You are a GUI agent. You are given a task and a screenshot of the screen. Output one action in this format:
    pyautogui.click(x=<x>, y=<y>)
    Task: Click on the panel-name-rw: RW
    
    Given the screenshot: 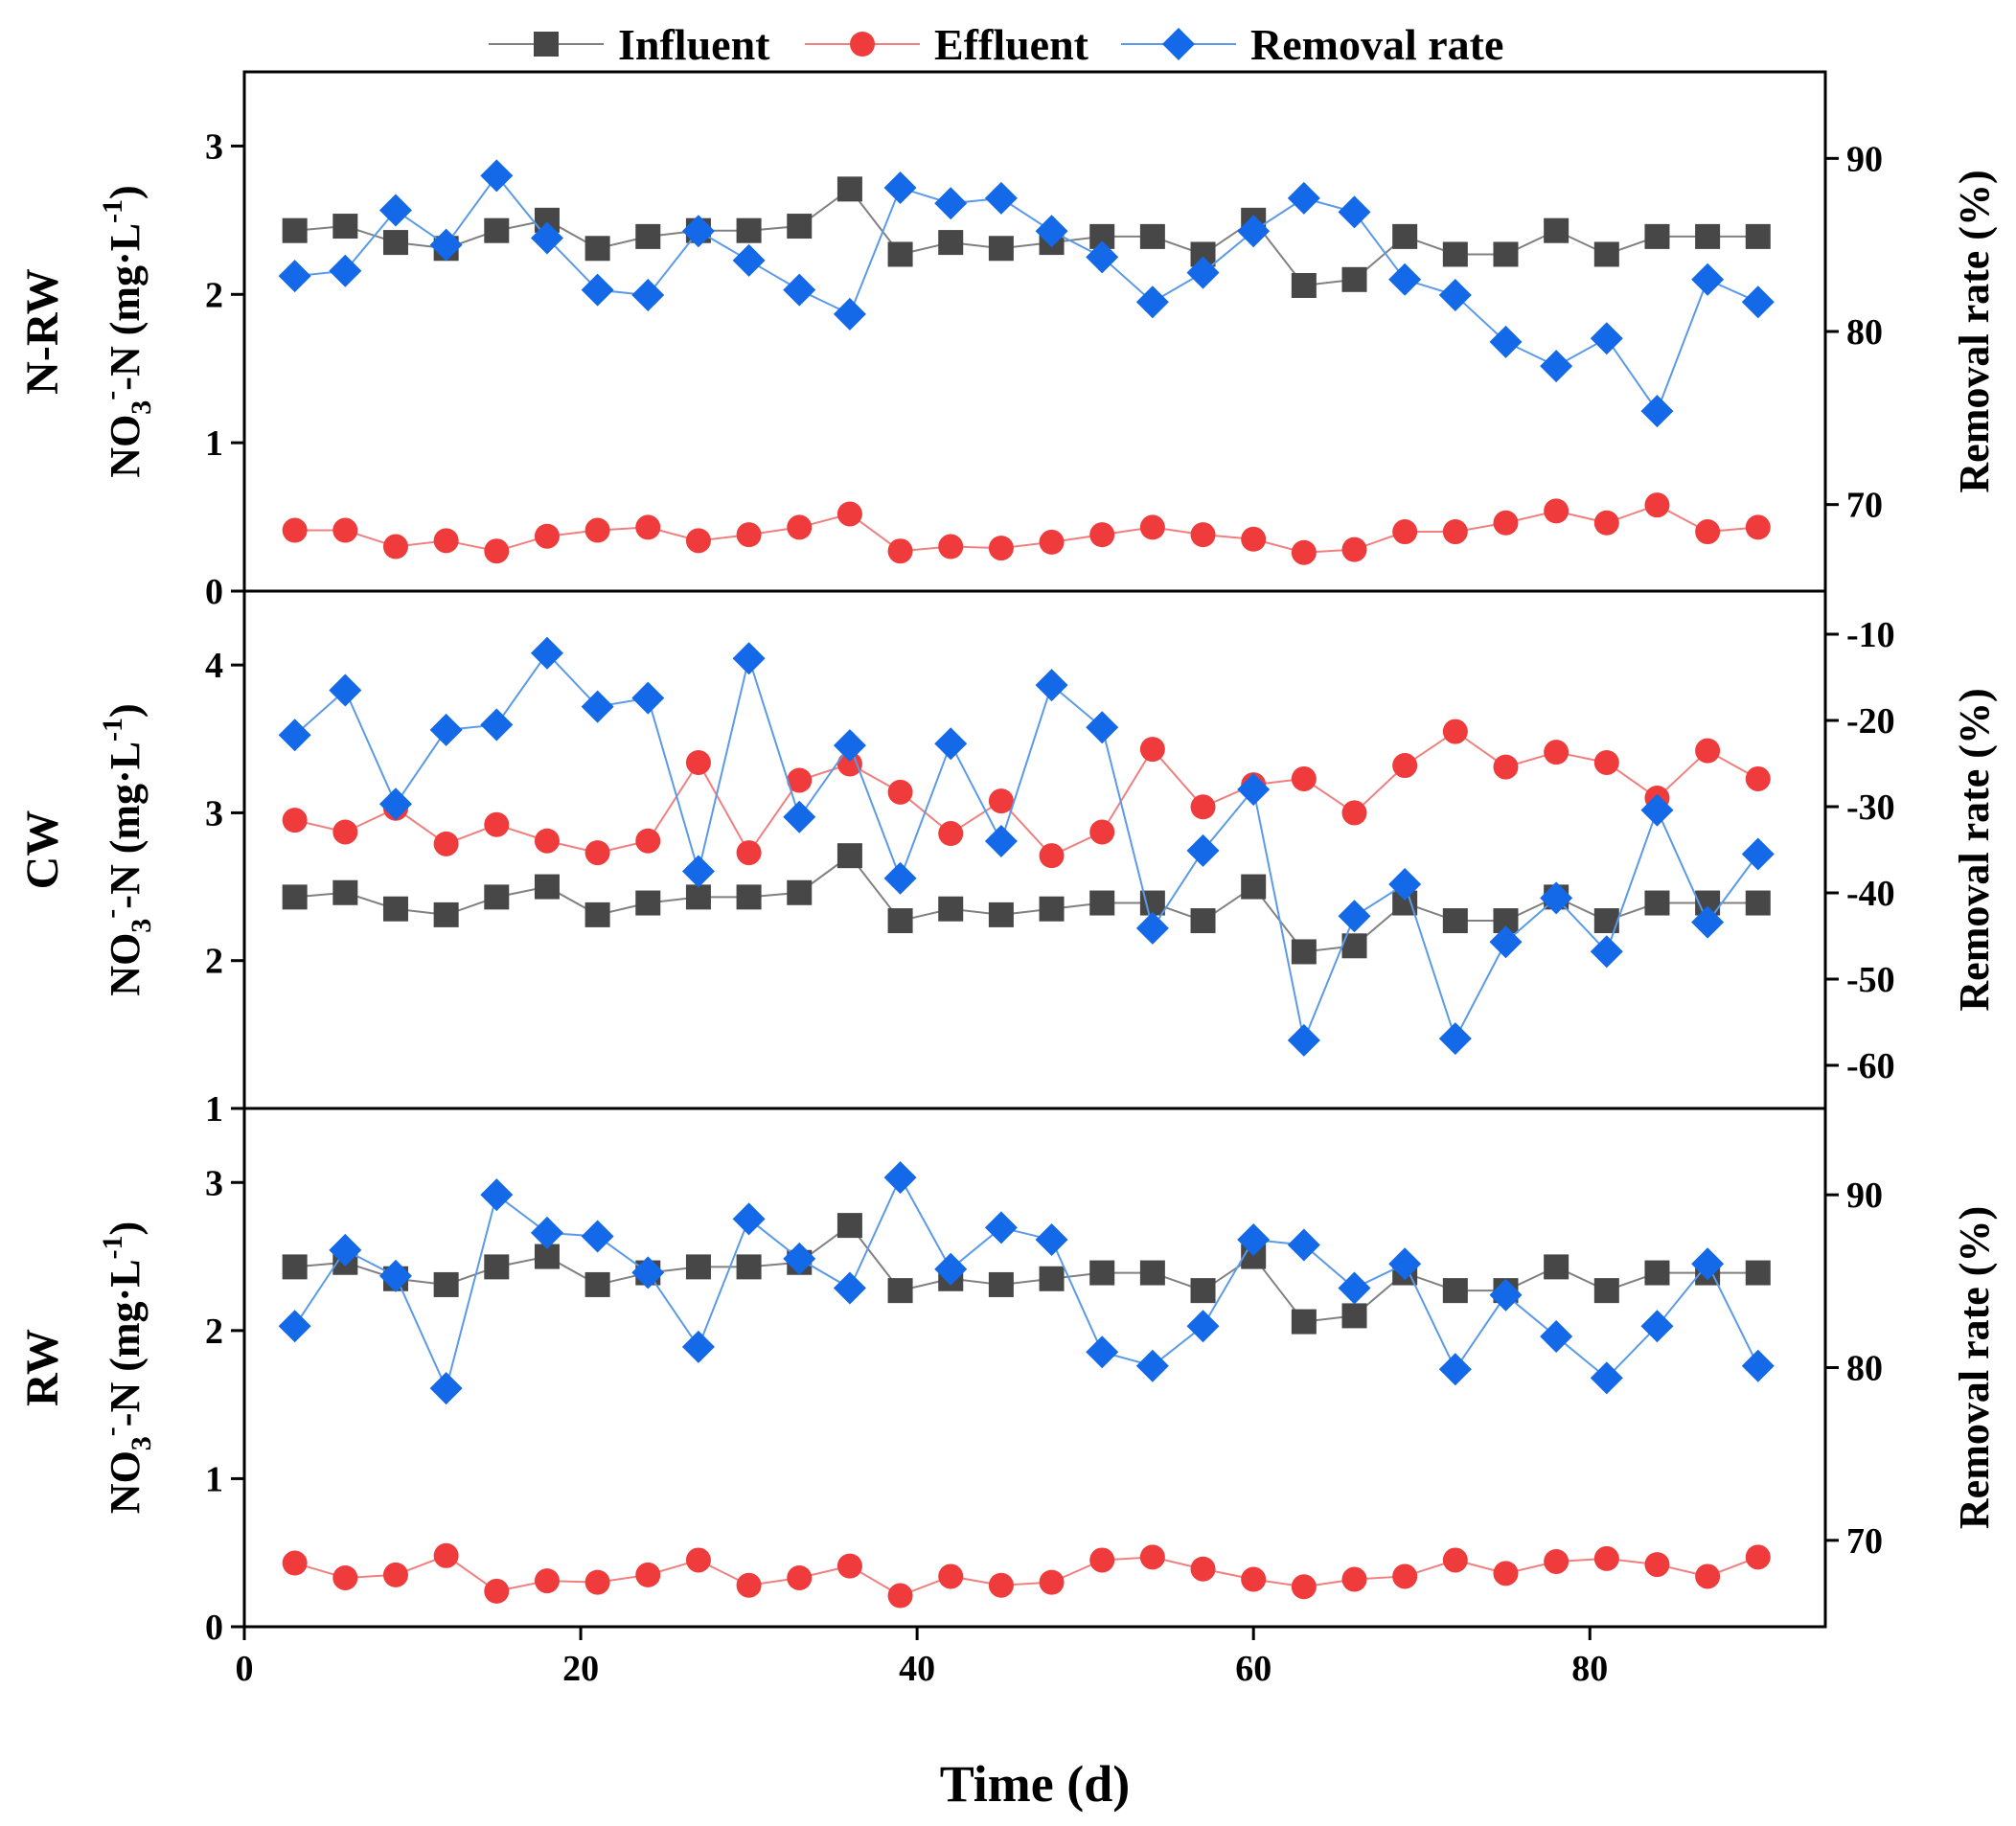 What is the action you would take?
    pyautogui.click(x=42, y=1367)
    